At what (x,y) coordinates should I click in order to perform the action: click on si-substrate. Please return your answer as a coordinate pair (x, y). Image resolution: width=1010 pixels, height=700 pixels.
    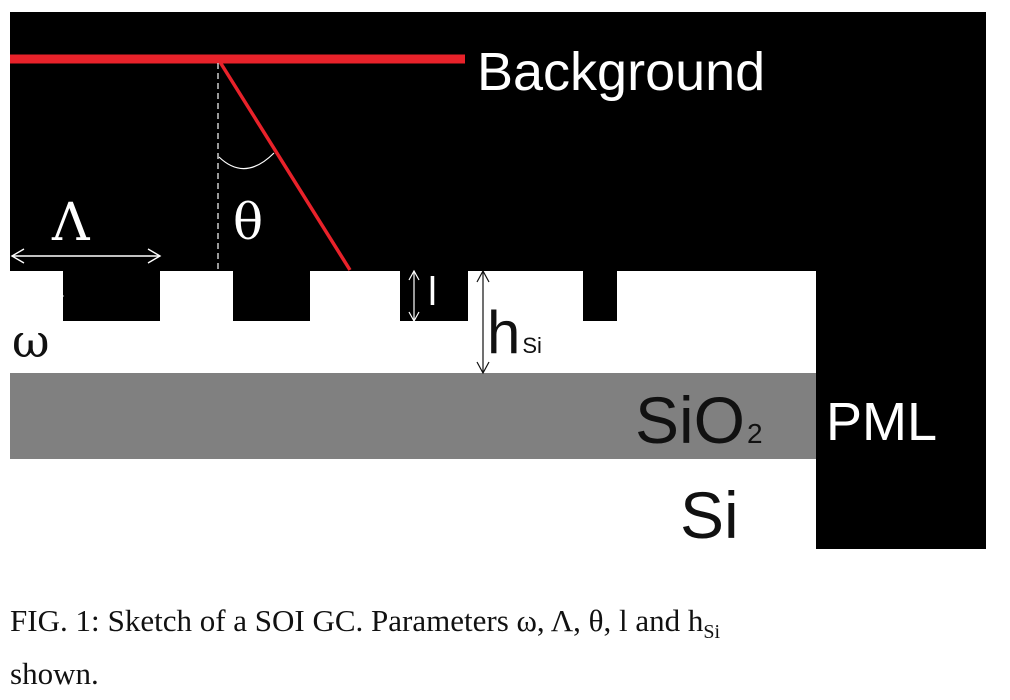
    Looking at the image, I should click on (413, 504).